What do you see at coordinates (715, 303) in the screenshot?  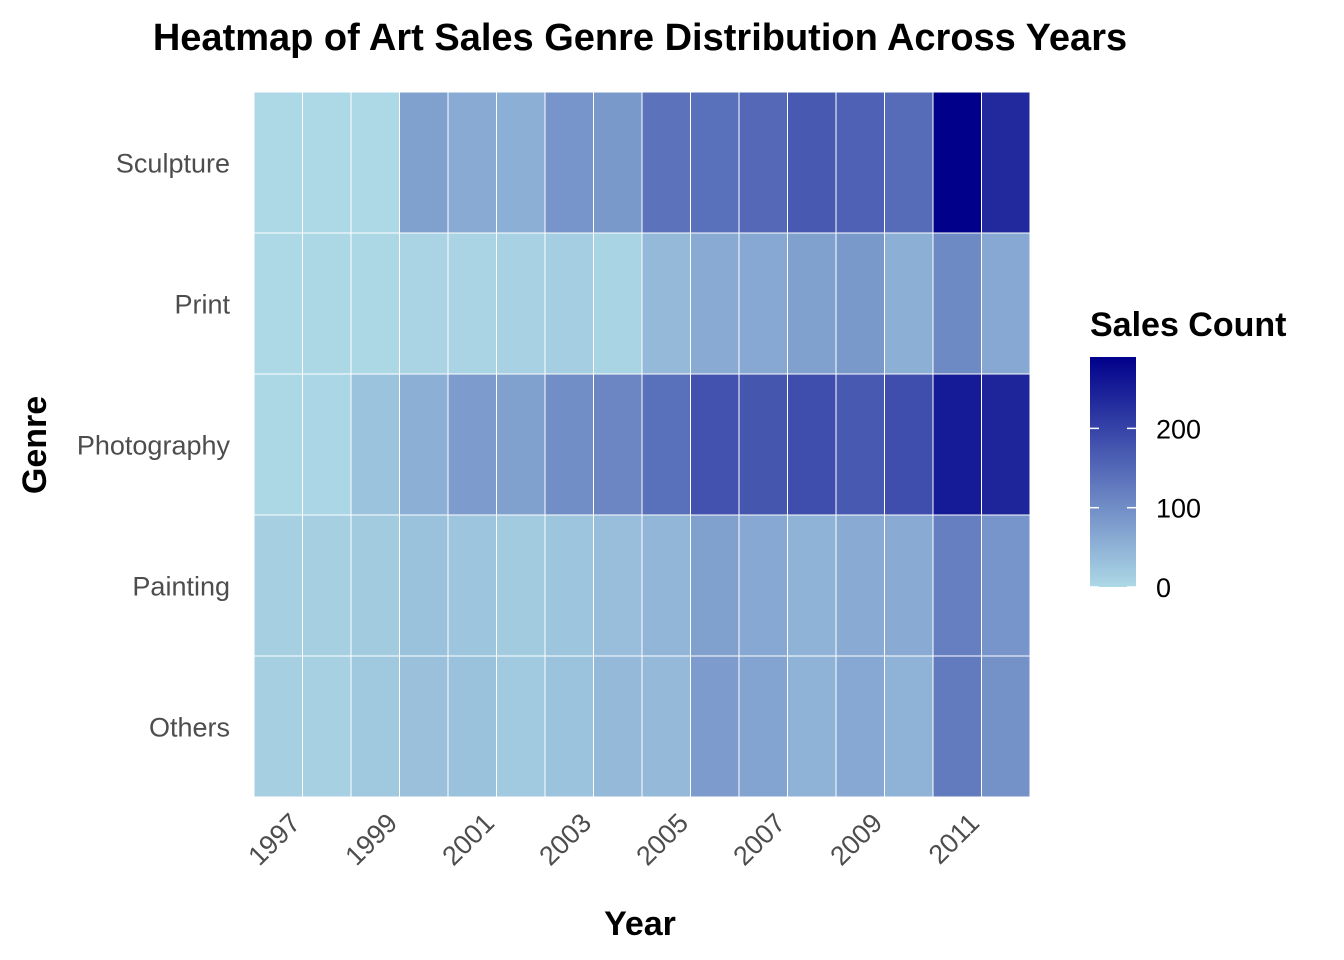 I see `heatmap-cell-print-2006` at bounding box center [715, 303].